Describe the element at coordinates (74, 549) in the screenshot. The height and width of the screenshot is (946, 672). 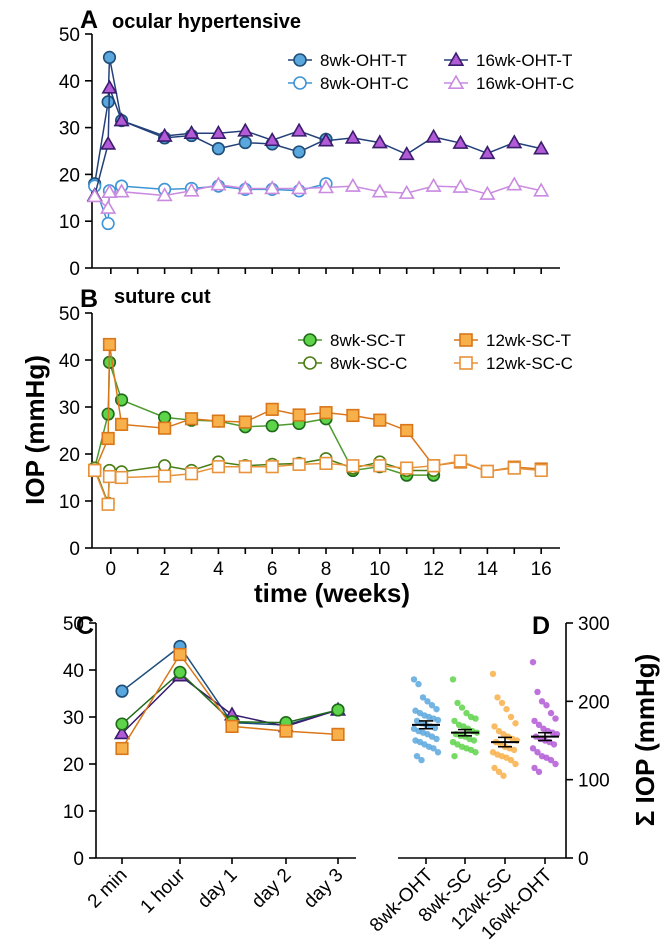
I see `panel-b-y-axis-tick-label: 0` at that location.